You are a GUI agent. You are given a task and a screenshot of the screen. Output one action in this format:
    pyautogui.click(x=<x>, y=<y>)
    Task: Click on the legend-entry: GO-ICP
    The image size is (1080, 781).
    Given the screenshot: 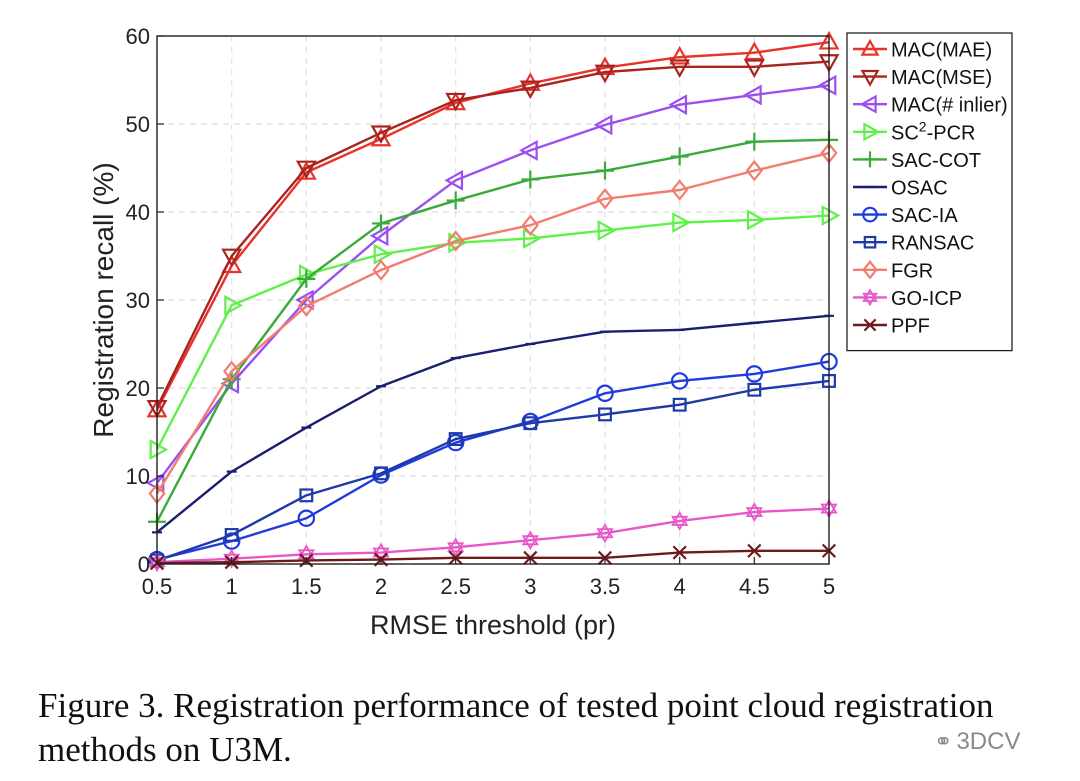 What is the action you would take?
    pyautogui.click(x=907, y=299)
    